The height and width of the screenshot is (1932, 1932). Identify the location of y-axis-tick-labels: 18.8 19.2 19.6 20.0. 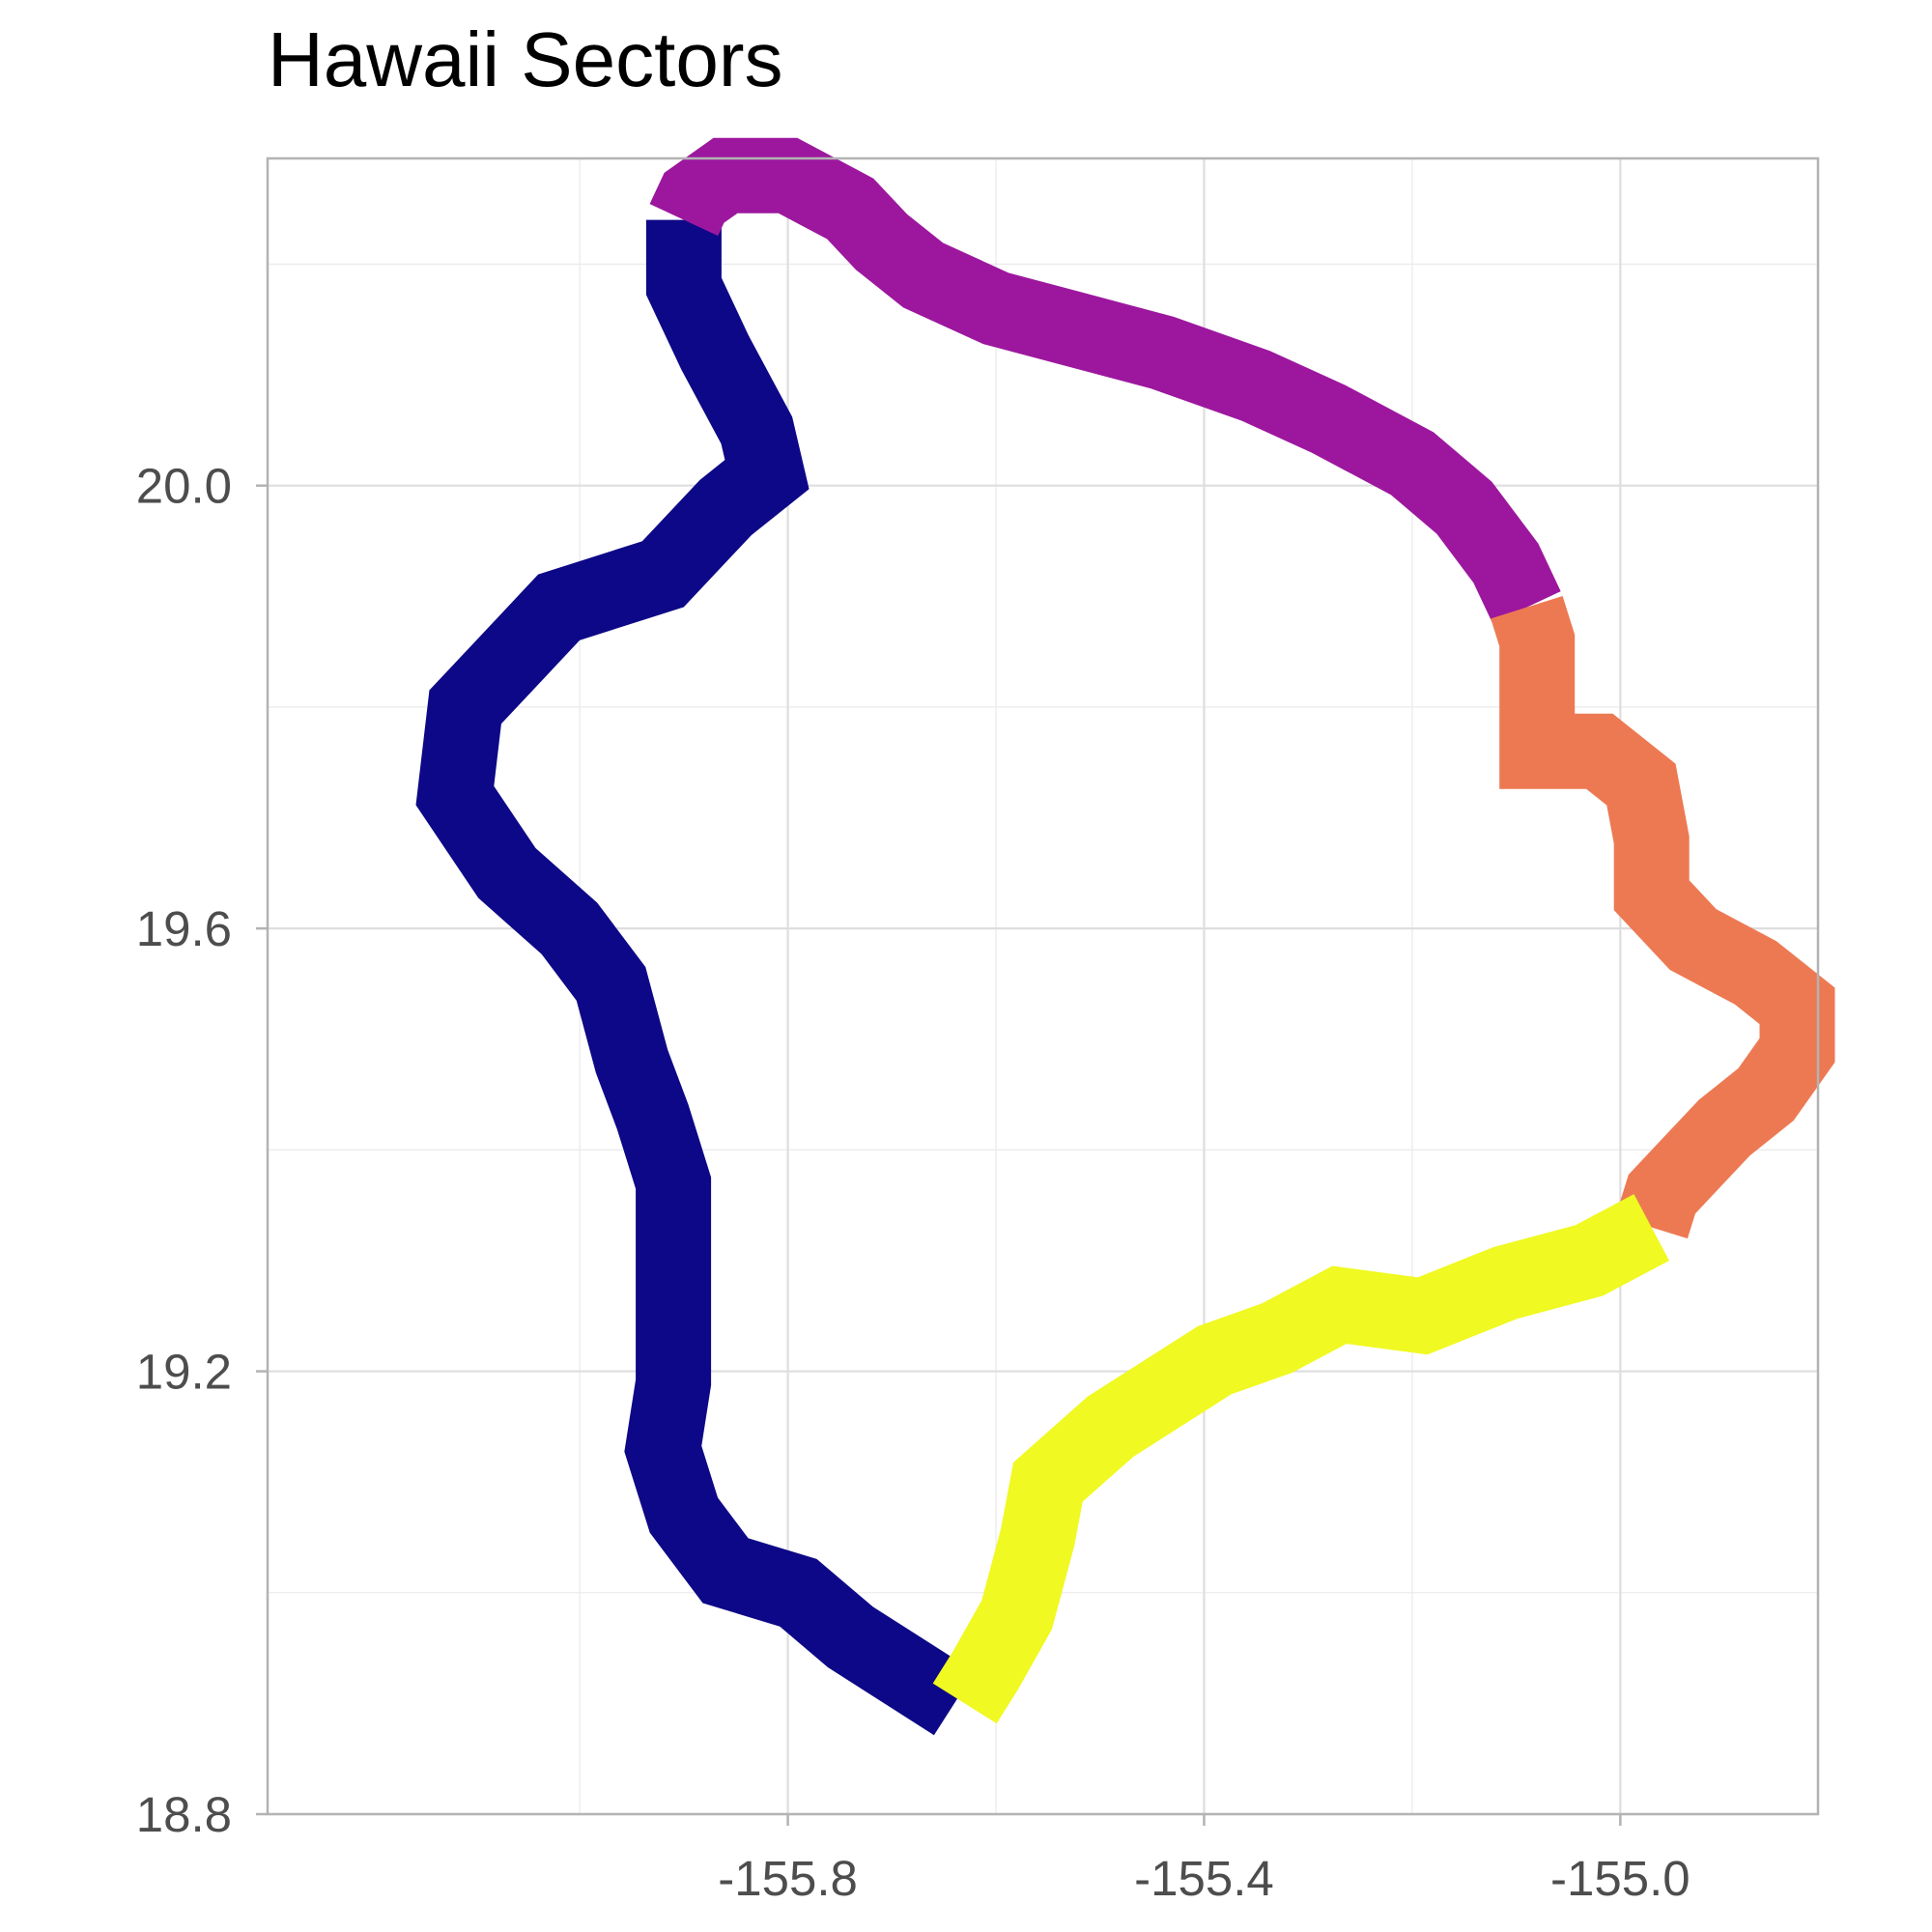
(184, 1150).